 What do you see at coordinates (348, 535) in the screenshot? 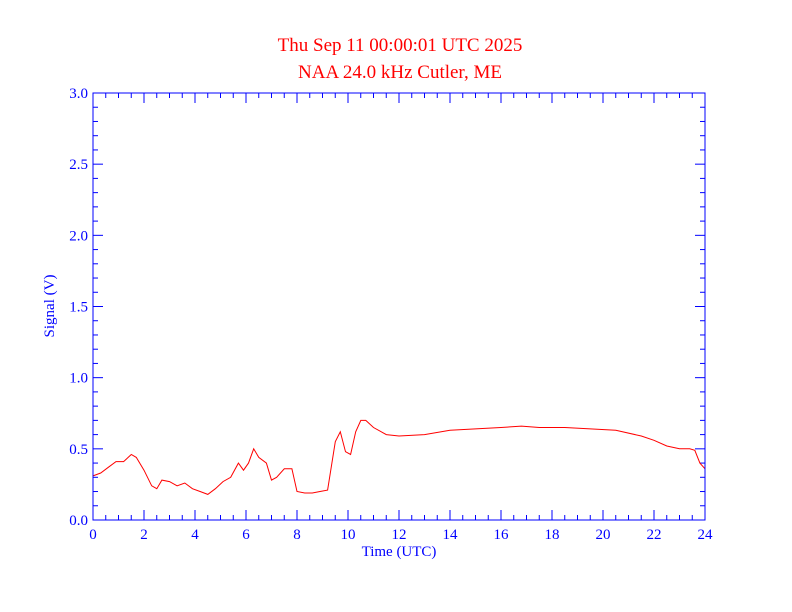
I see `x-tick-label: 10` at bounding box center [348, 535].